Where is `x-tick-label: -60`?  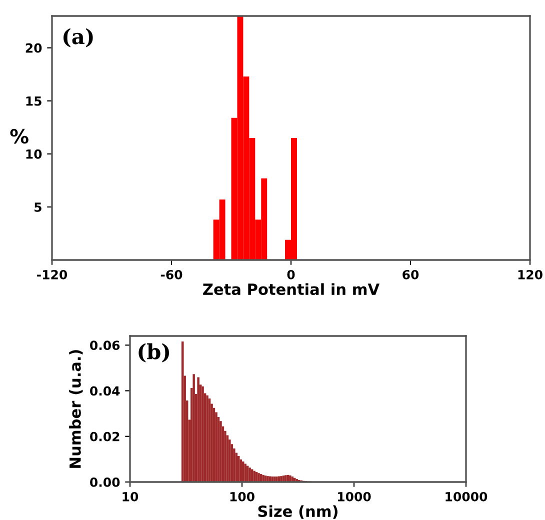 x-tick-label: -60 is located at coordinates (171, 275).